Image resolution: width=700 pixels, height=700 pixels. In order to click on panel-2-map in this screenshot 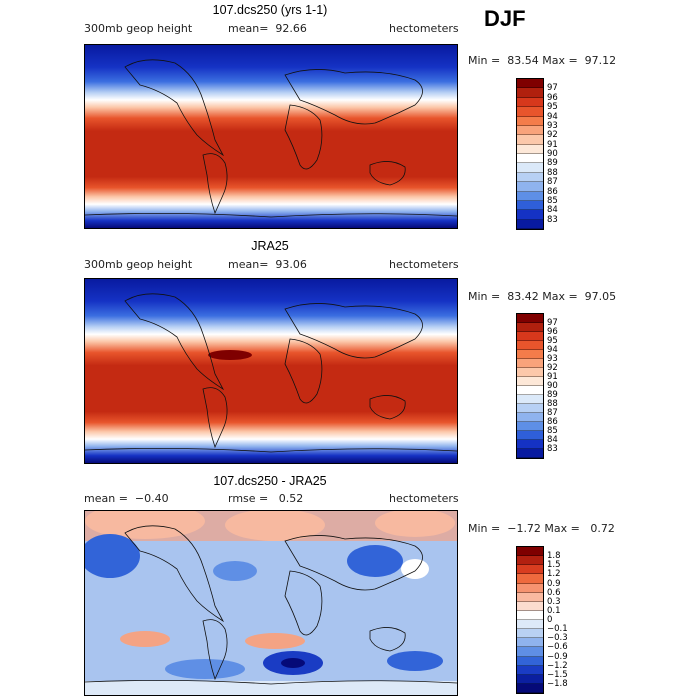, I will do `click(271, 371)`.